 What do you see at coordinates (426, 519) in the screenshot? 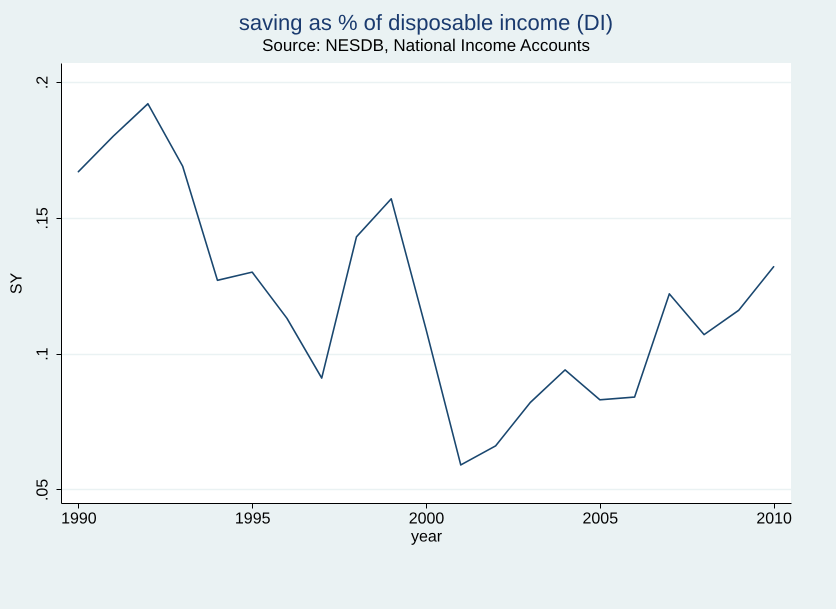
I see `x-tick-label: 2000` at bounding box center [426, 519].